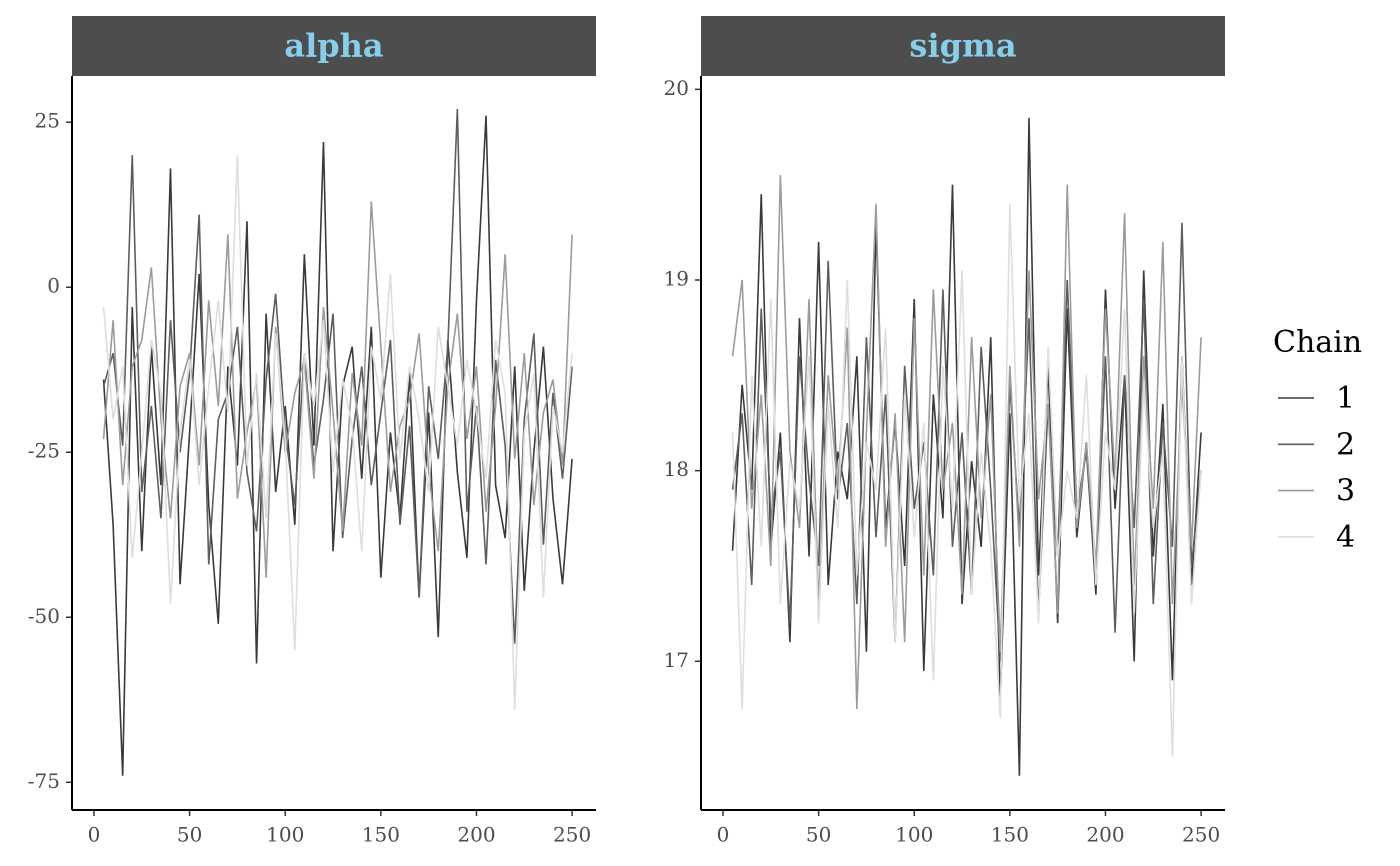 The height and width of the screenshot is (866, 1400). Describe the element at coordinates (676, 660) in the screenshot. I see `y-tick-label: 17` at that location.